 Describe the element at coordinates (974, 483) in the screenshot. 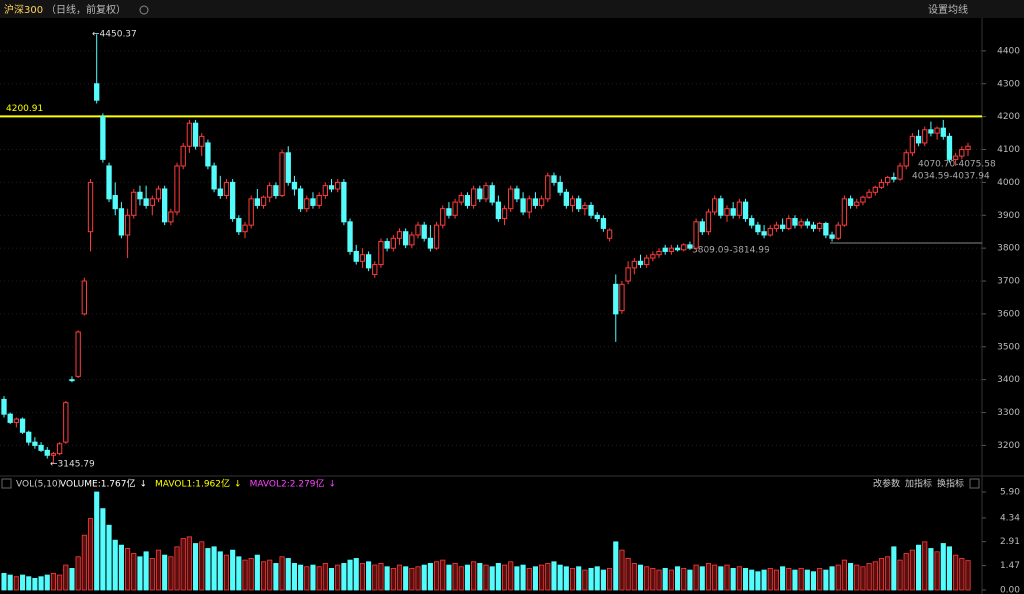

I see `close-icon` at that location.